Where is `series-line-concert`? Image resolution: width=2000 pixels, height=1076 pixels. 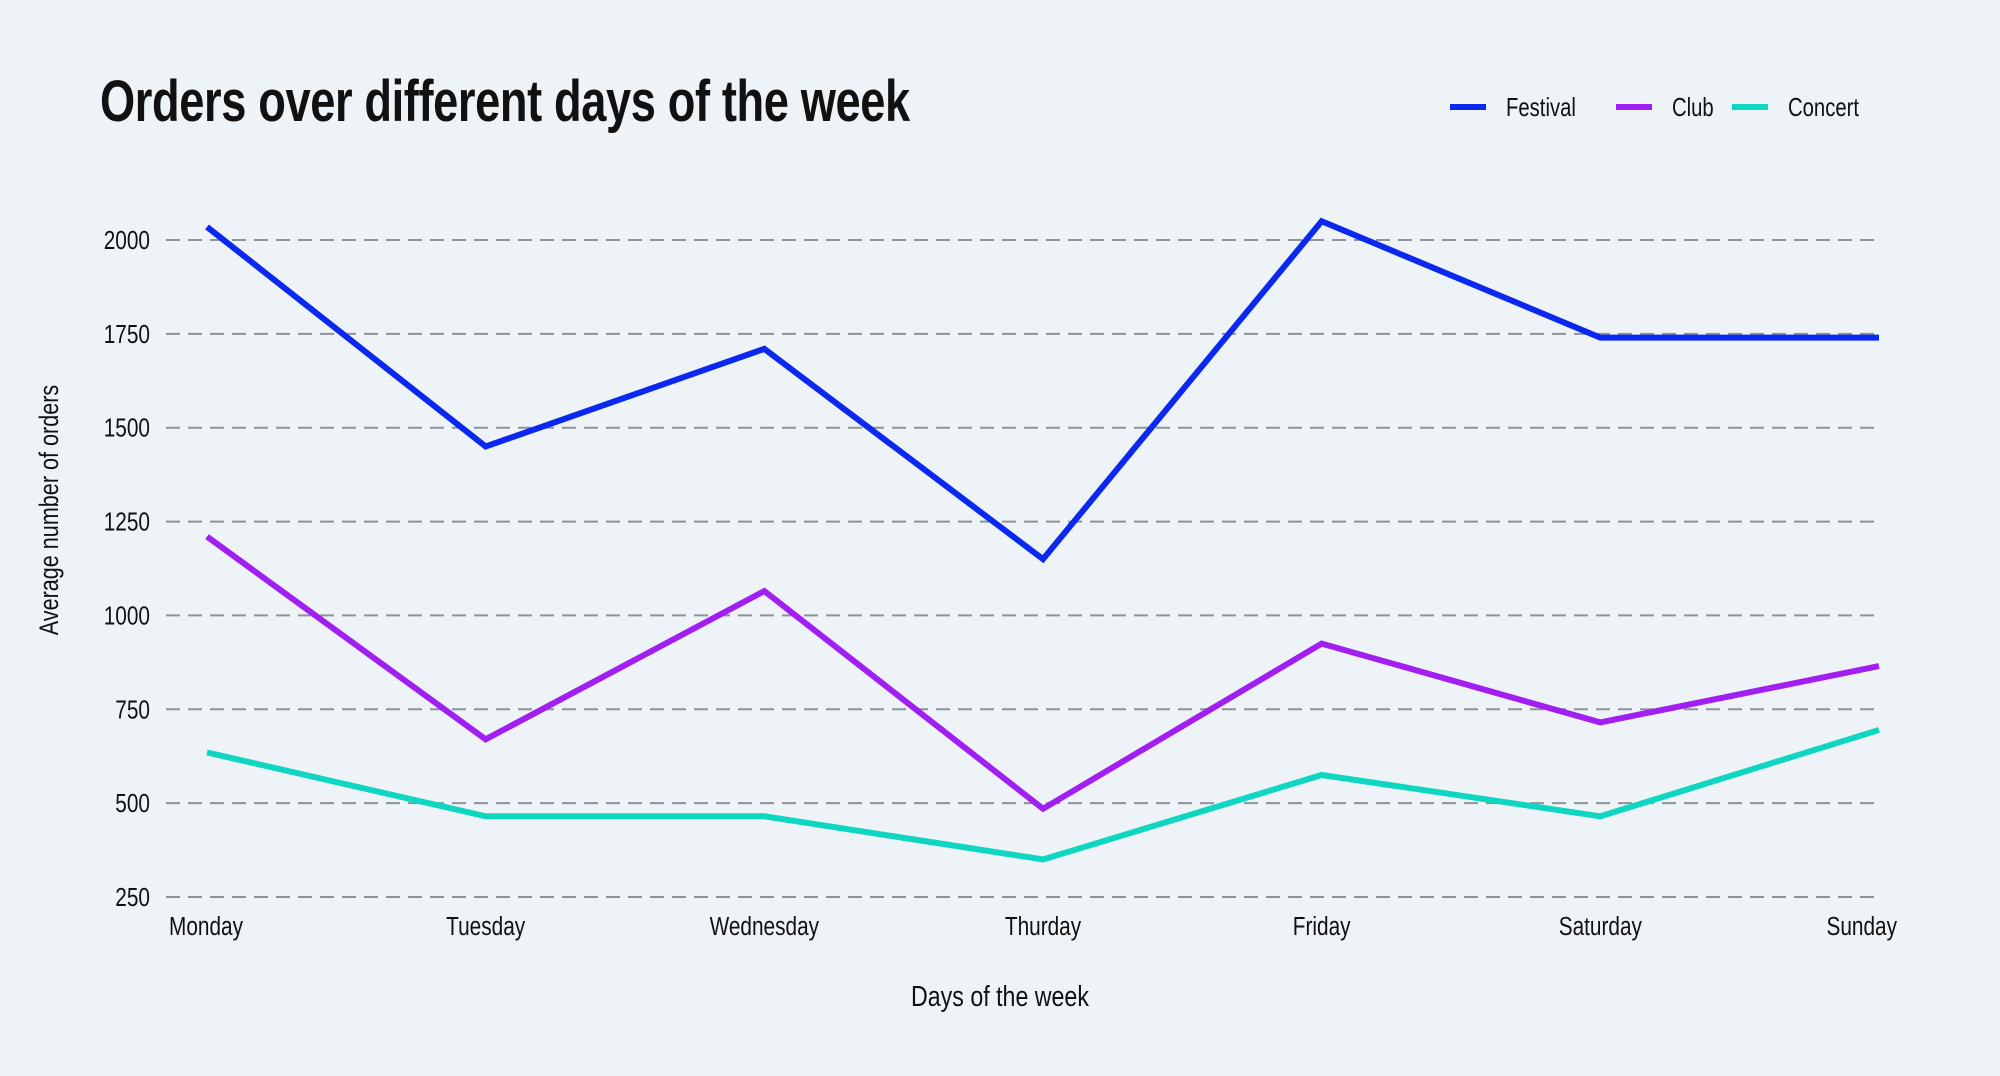 series-line-concert is located at coordinates (1043, 795).